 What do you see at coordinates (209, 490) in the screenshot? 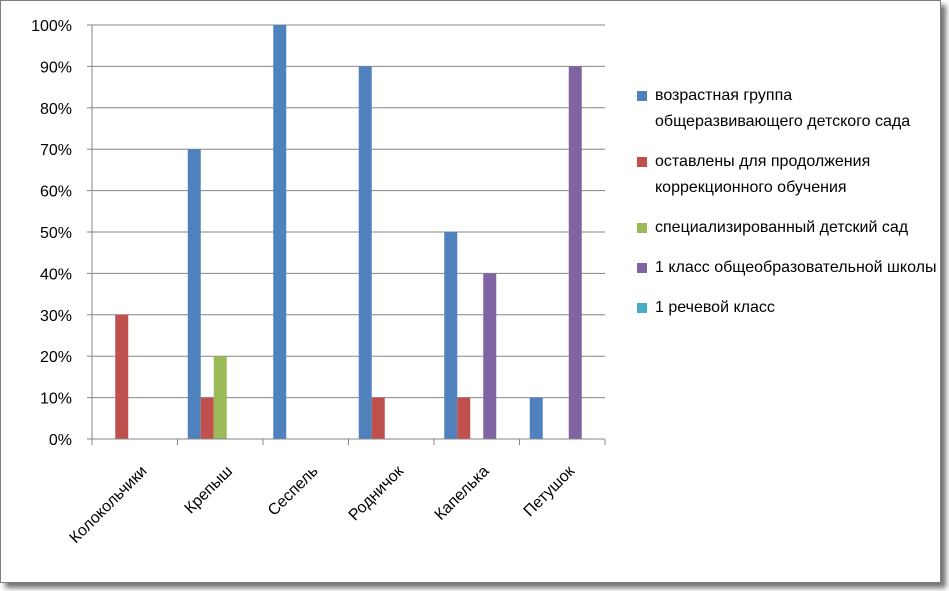
I see `x-category-label: Крепыш` at bounding box center [209, 490].